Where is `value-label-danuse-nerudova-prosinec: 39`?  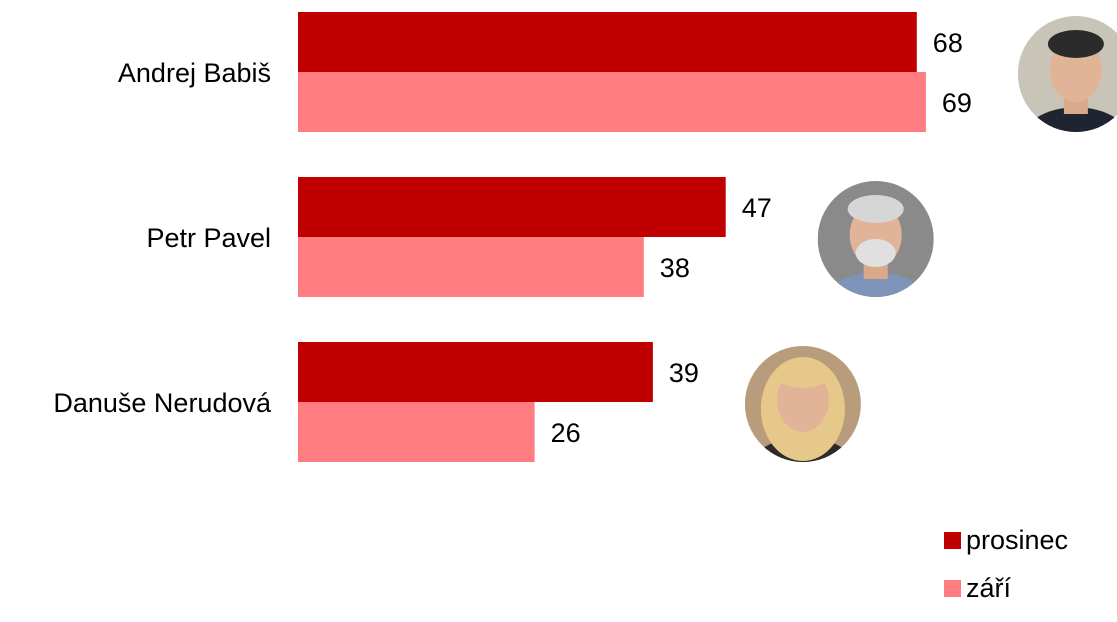
value-label-danuse-nerudova-prosinec: 39 is located at coordinates (684, 373).